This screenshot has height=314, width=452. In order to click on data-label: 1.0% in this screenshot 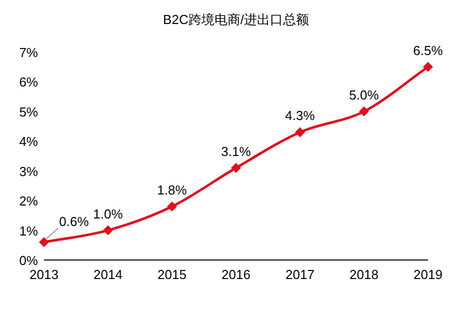, I will do `click(108, 214)`.